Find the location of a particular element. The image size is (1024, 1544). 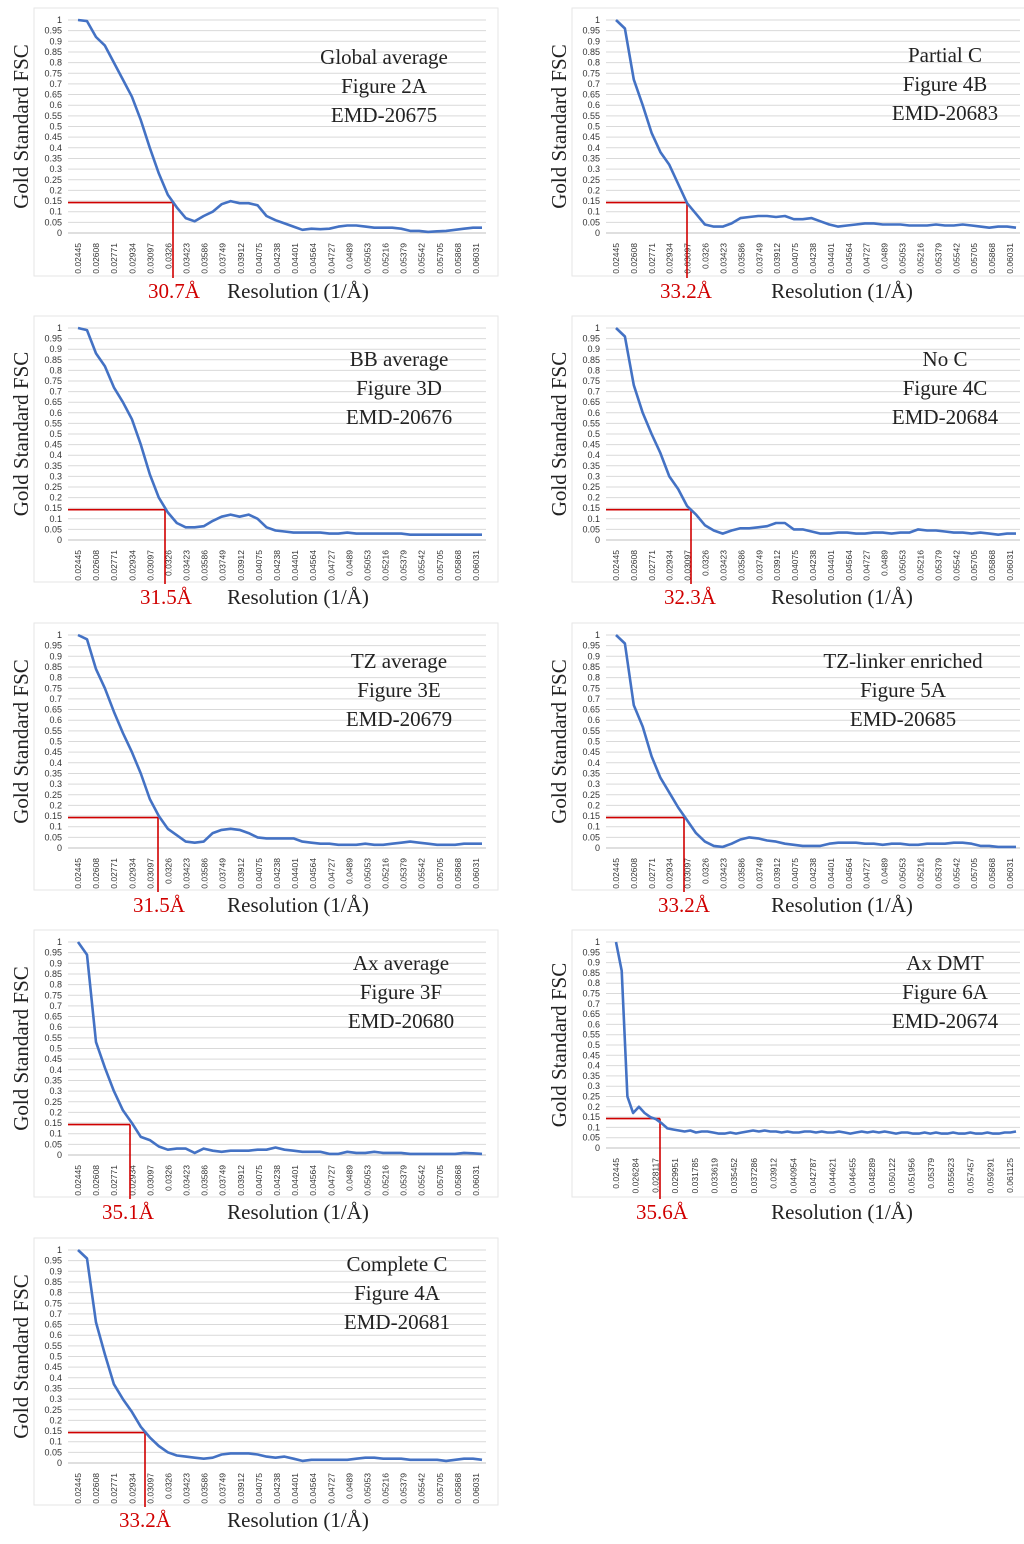

x-tick-label: 0.035452 is located at coordinates (734, 1176).